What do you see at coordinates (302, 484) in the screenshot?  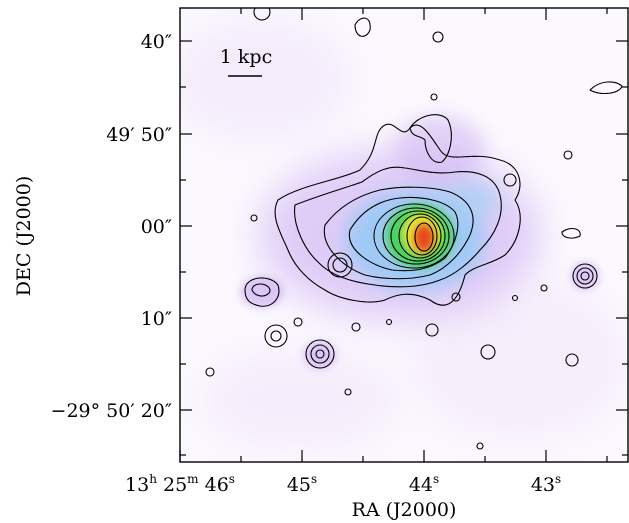 I see `ra-tick-label: 45s` at bounding box center [302, 484].